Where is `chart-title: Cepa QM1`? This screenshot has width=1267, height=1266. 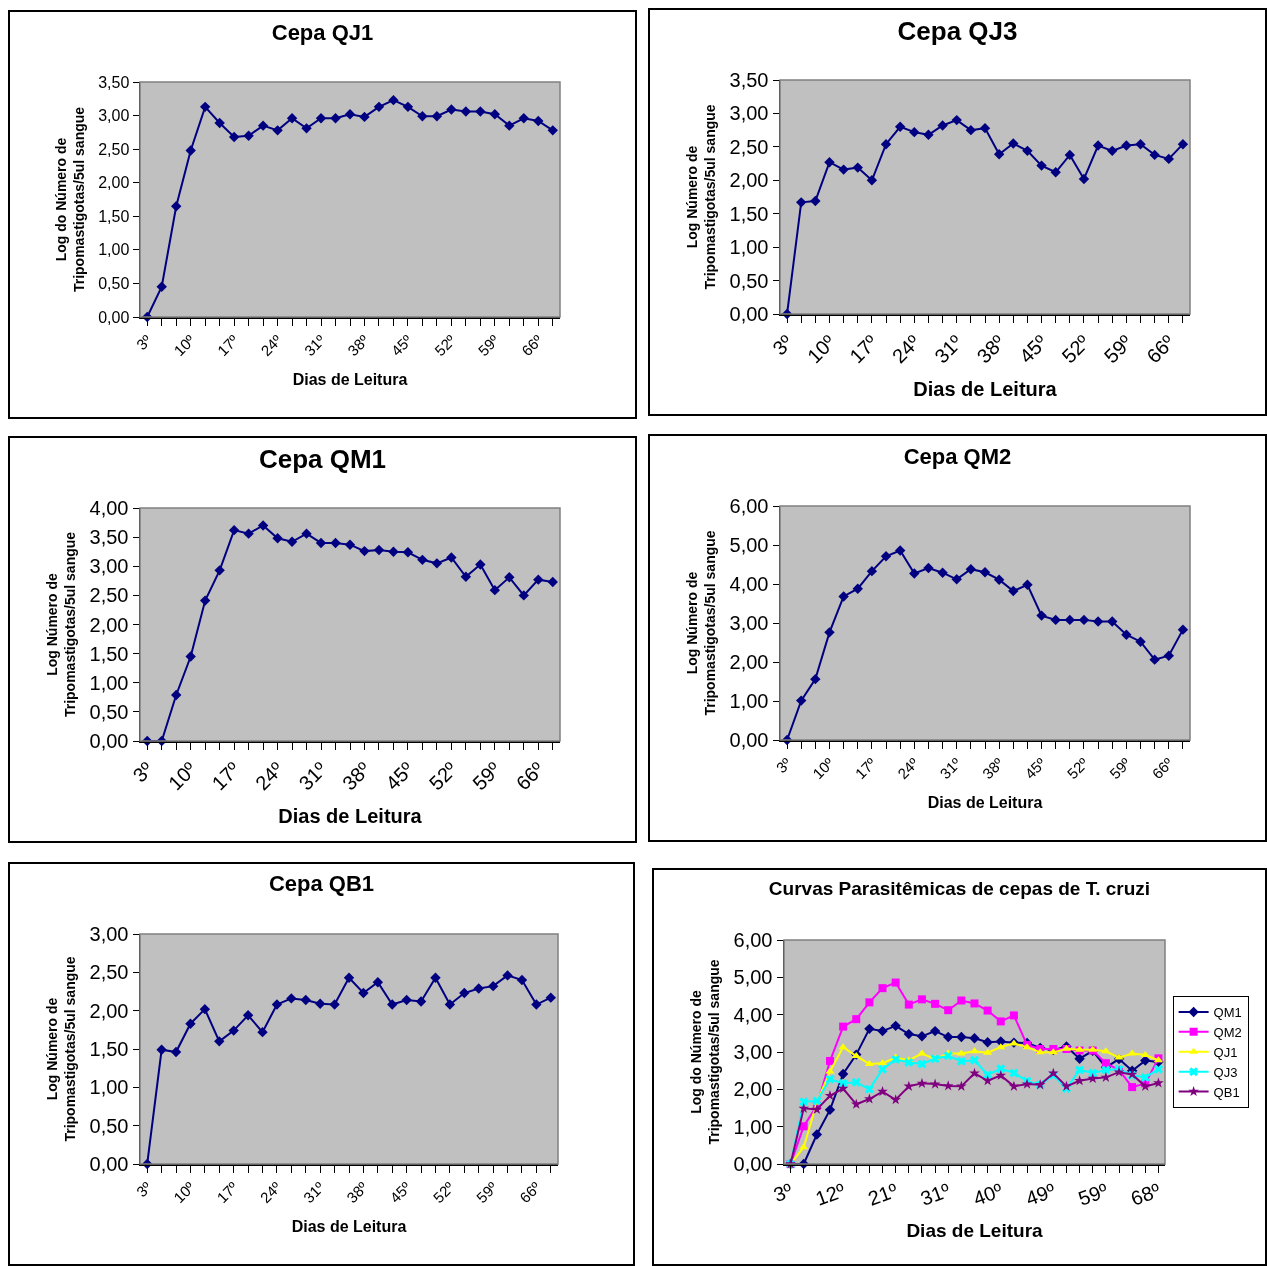
chart-title: Cepa QM1 is located at coordinates (322, 459).